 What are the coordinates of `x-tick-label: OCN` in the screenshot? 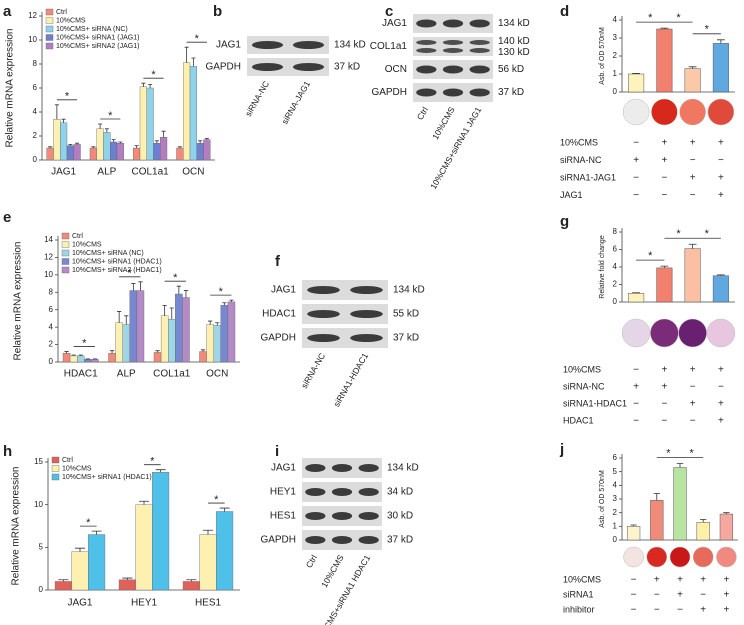 It's located at (217, 374).